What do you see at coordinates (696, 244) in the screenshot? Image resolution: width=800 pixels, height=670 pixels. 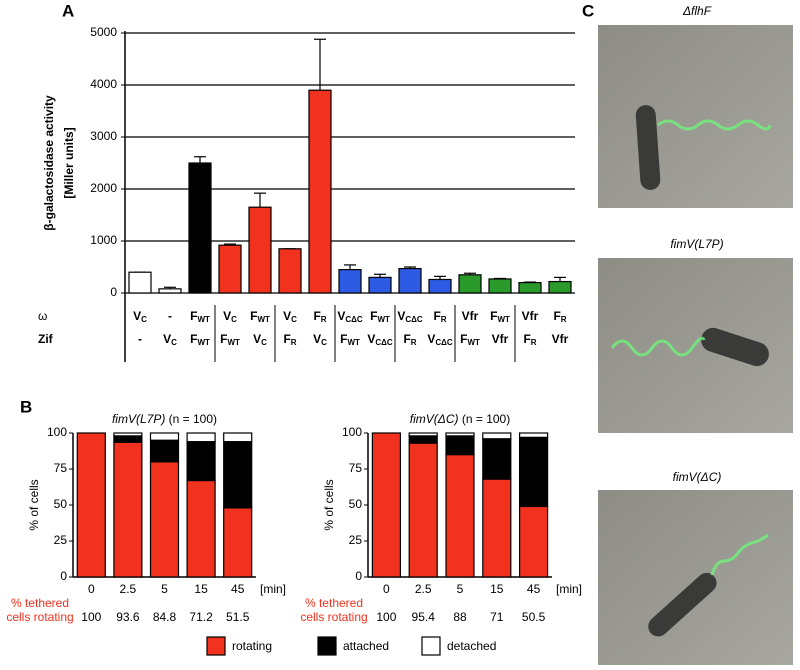 I see `image-title: fimV(L7P)` at bounding box center [696, 244].